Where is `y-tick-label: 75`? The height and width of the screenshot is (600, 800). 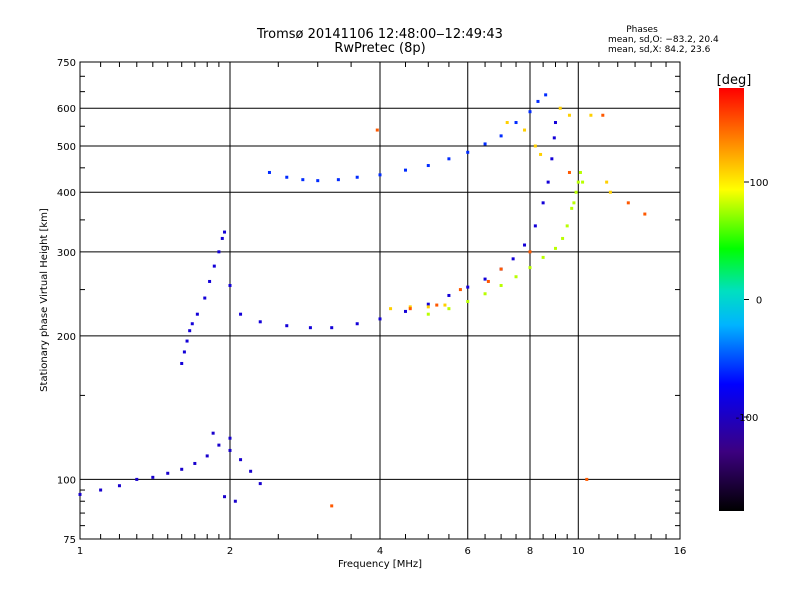
y-tick-label: 75 is located at coordinates (69, 540).